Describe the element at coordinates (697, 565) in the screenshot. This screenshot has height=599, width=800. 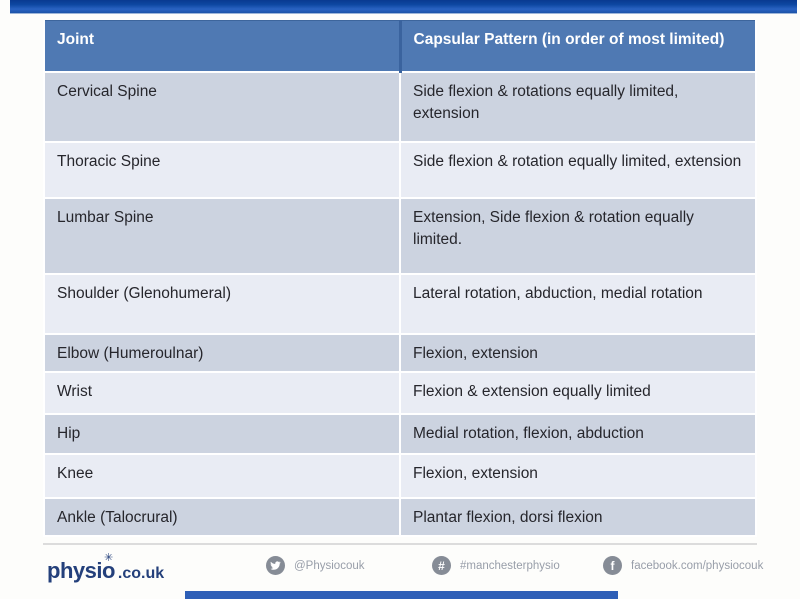
I see `facebook-url-label: facebook.com/physiocouk` at that location.